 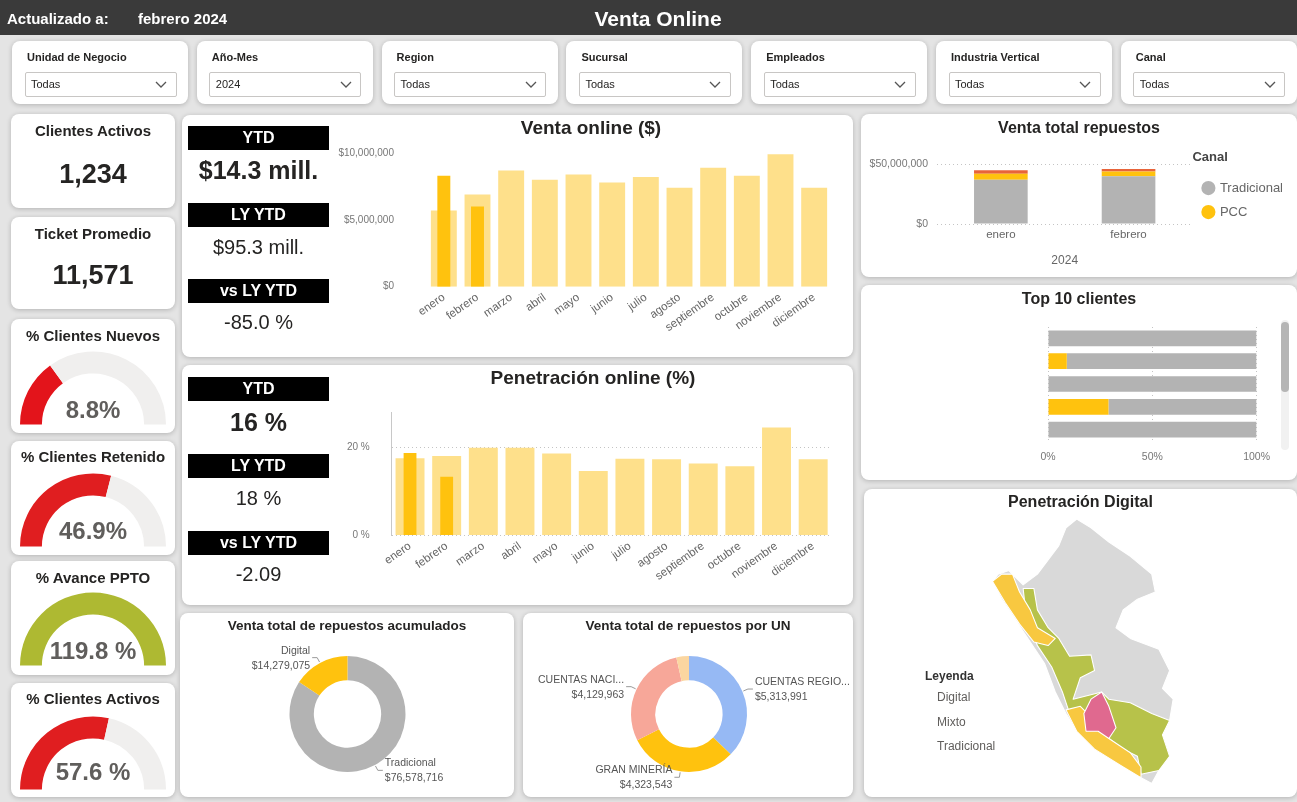 What do you see at coordinates (414, 777) in the screenshot?
I see `data-label: $76,578,716` at bounding box center [414, 777].